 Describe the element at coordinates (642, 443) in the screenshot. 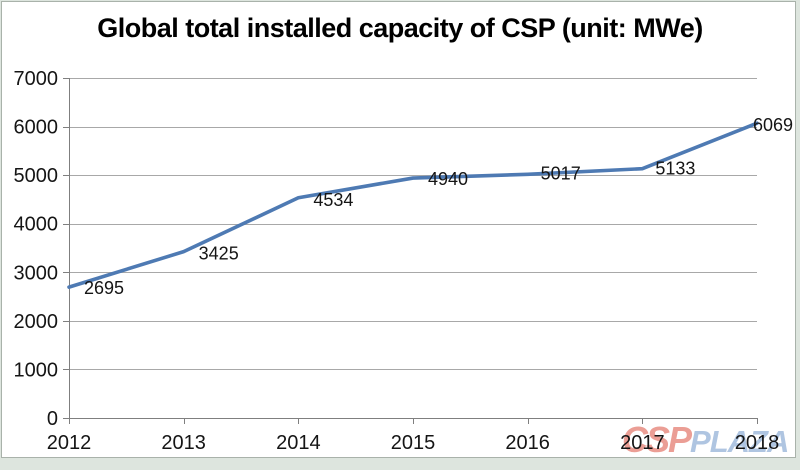

I see `x-axis-label: 2017` at that location.